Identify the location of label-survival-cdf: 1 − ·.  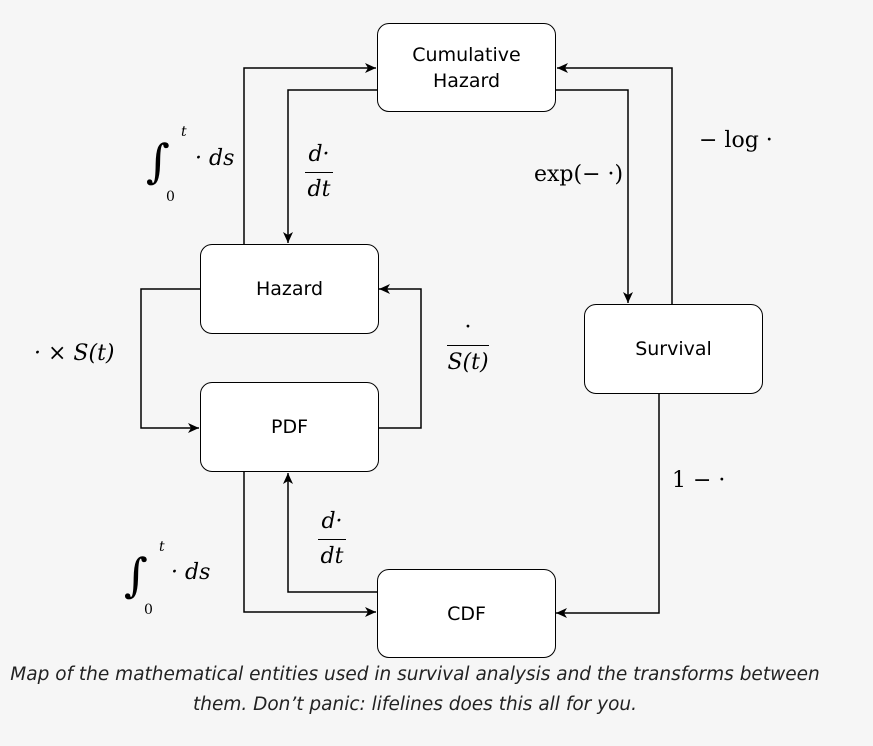
(699, 480).